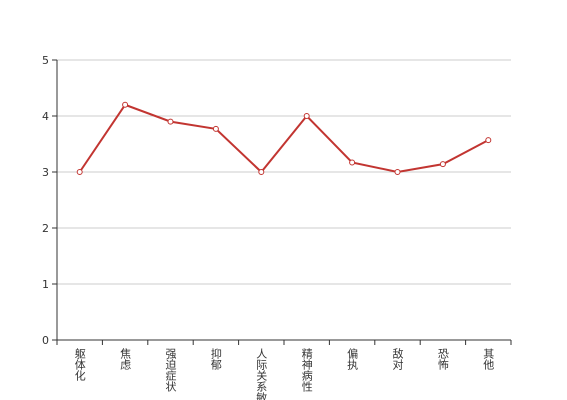 The height and width of the screenshot is (400, 567). I want to click on x-tick-label: 精神病性, so click(306, 370).